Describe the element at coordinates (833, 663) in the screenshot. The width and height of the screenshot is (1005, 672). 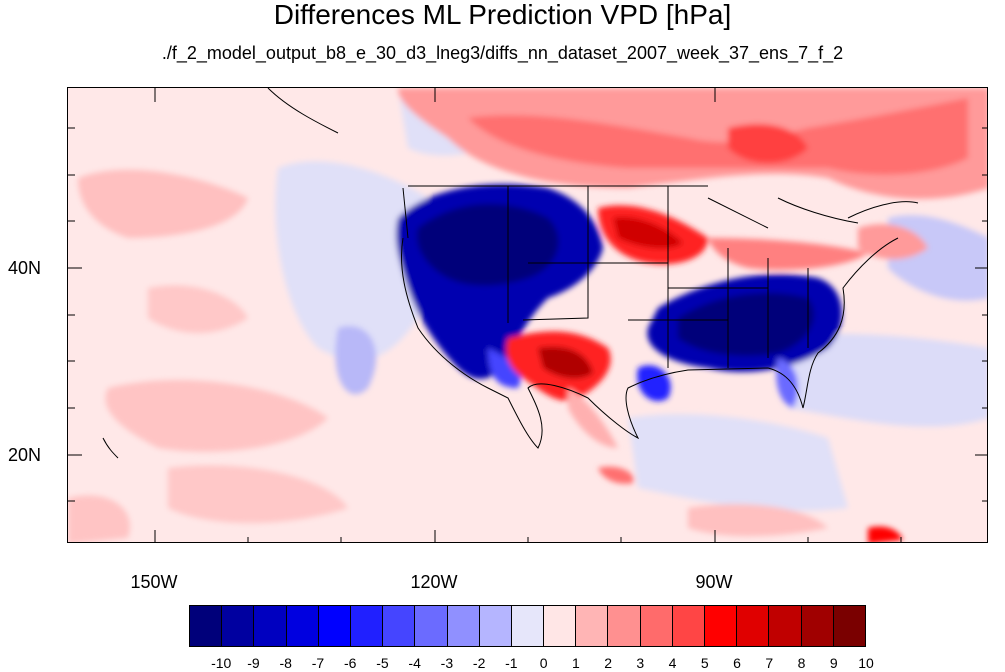
I see `colorbar-tick-label: 9` at that location.